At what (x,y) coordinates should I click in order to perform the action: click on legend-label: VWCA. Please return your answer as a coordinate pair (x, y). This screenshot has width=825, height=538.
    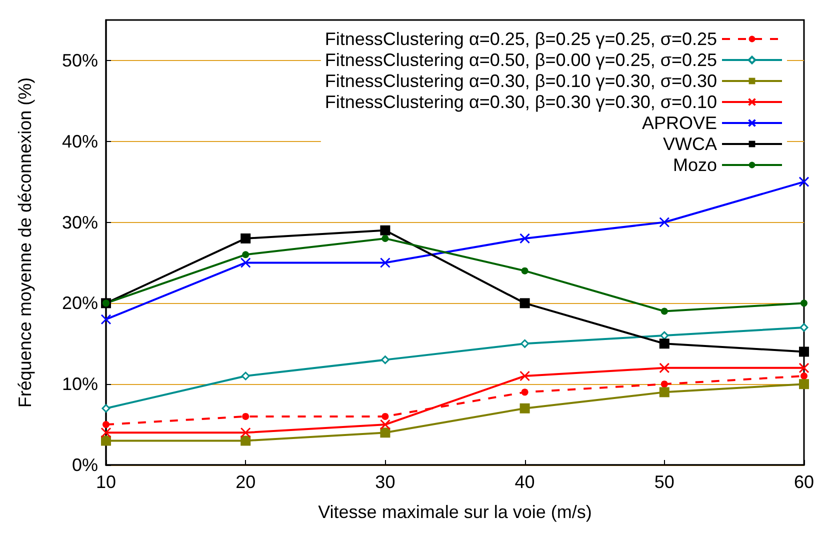
    Looking at the image, I should click on (690, 144).